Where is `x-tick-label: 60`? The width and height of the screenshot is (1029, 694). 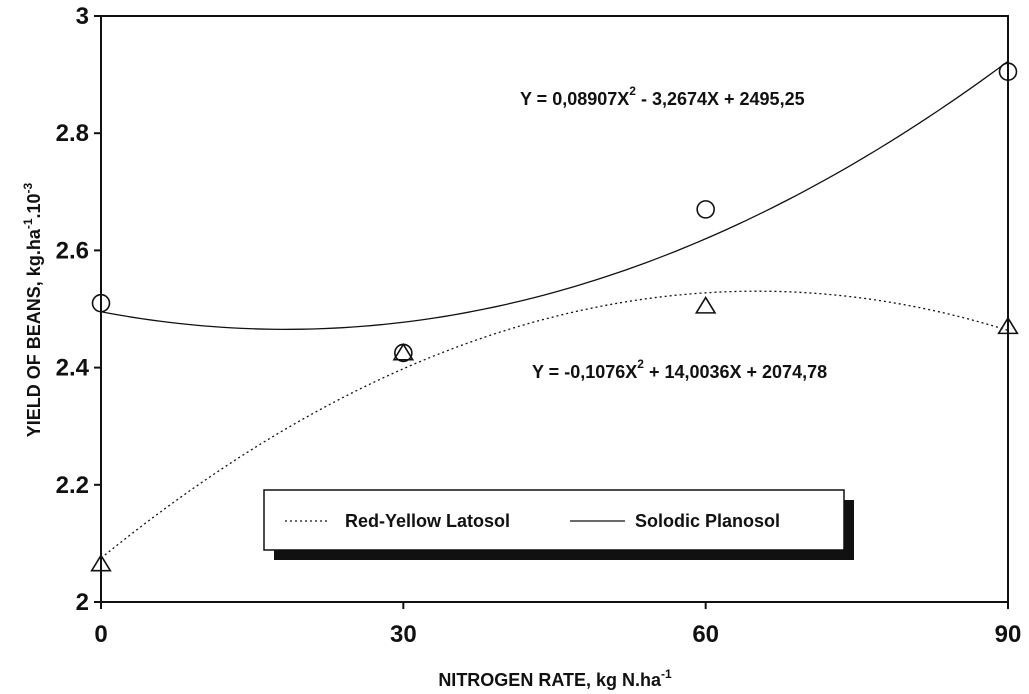
x-tick-label: 60 is located at coordinates (705, 634).